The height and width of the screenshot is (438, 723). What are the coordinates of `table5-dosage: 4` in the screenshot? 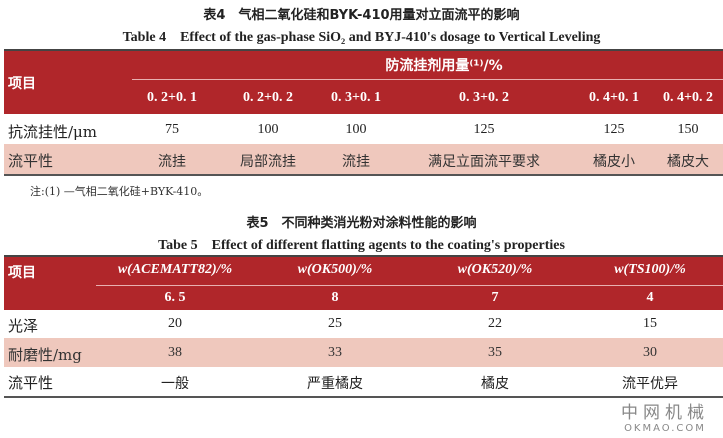 It's located at (650, 297).